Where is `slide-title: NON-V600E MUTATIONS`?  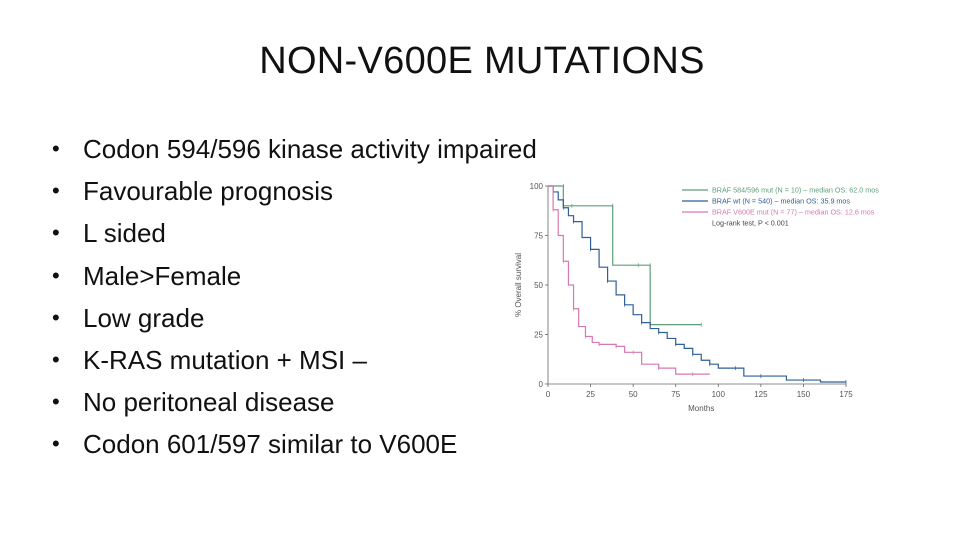
slide-title: NON-V600E MUTATIONS is located at coordinates (482, 61).